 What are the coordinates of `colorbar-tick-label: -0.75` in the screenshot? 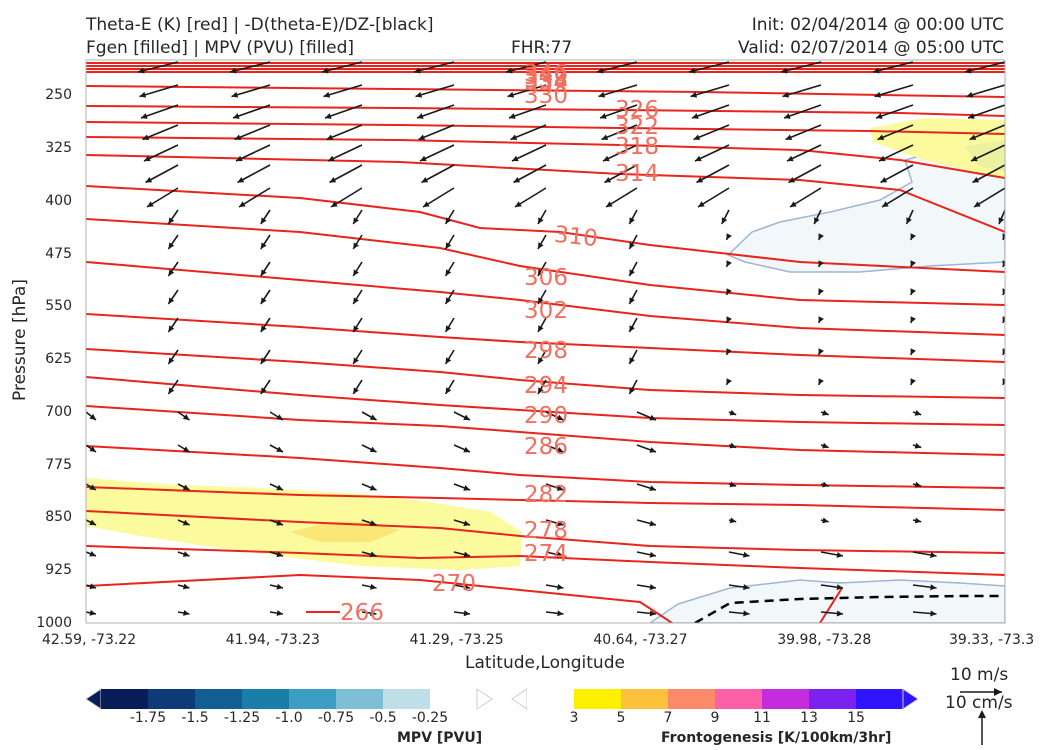 It's located at (336, 718).